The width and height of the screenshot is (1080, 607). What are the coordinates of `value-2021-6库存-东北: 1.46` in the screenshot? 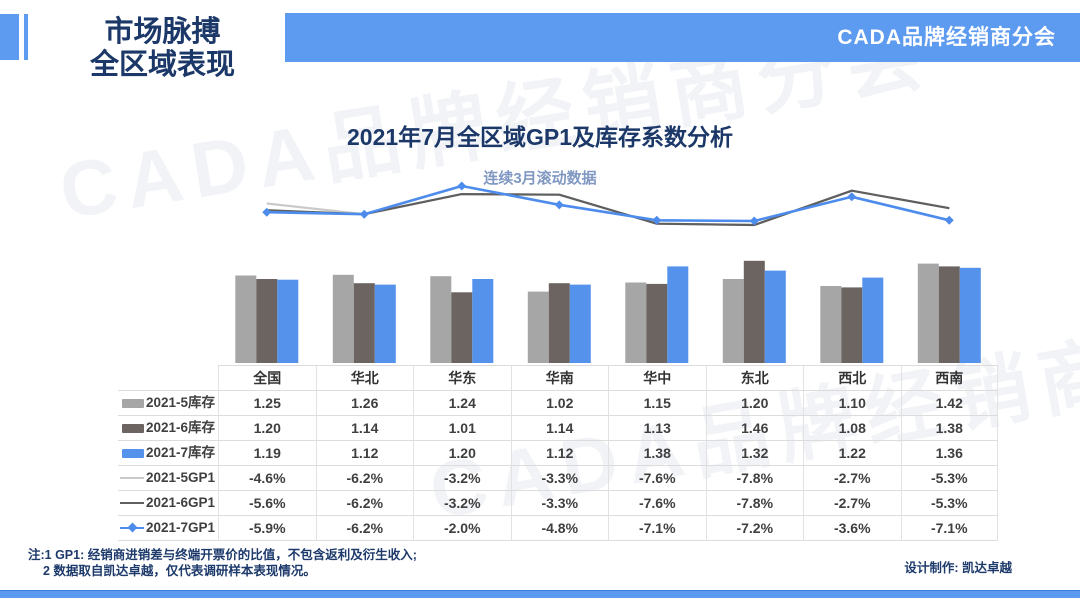 It's located at (754, 427).